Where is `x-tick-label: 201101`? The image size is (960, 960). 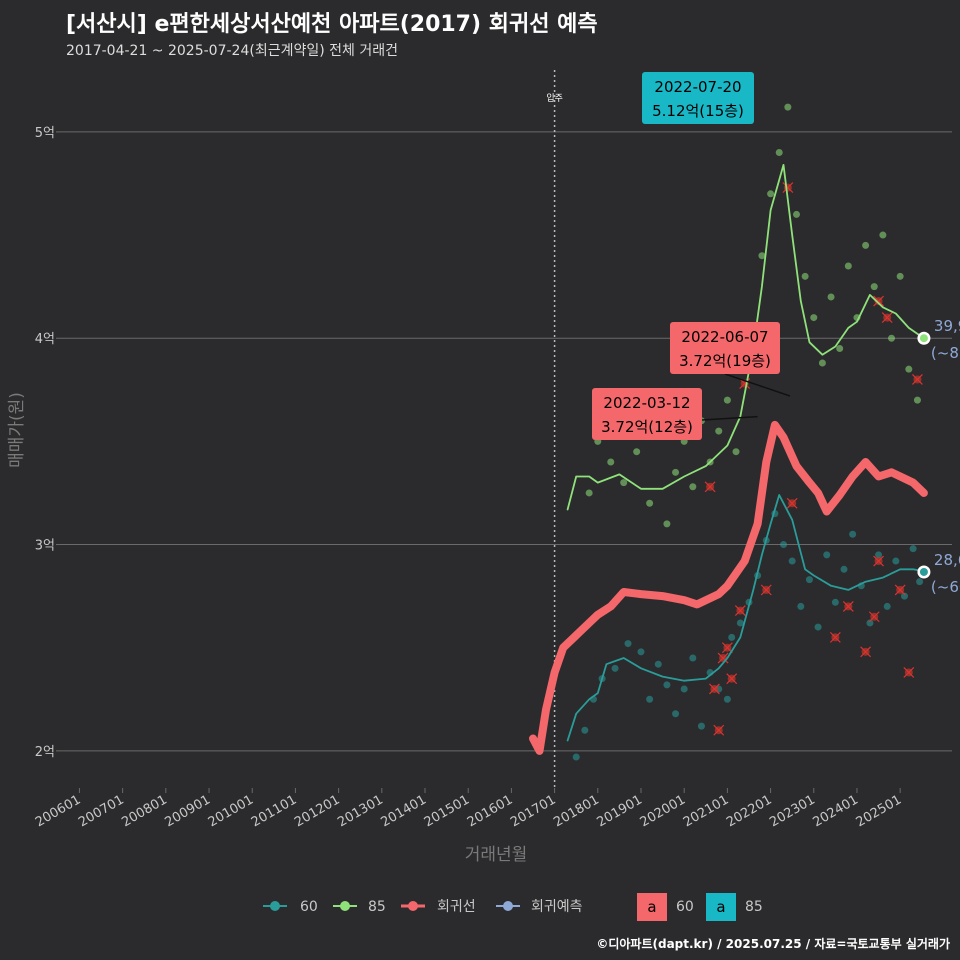 x-tick-label: 201101 is located at coordinates (274, 811).